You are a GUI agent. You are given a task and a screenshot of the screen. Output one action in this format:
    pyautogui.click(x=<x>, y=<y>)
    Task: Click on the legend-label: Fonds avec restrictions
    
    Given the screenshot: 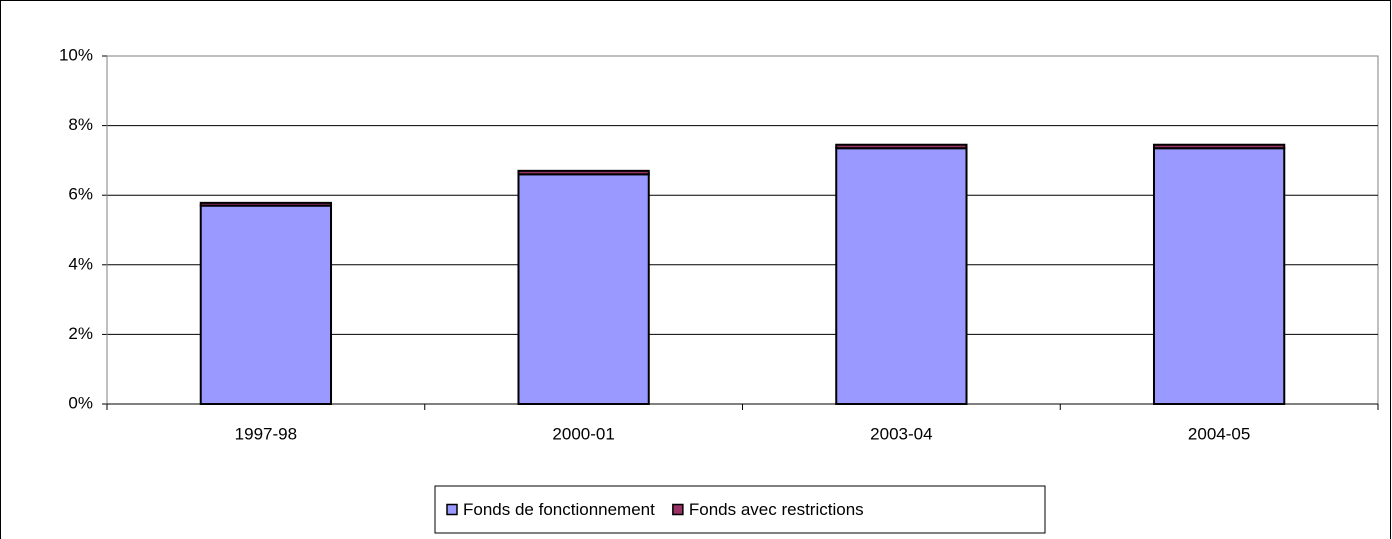 What is the action you would take?
    pyautogui.click(x=776, y=509)
    